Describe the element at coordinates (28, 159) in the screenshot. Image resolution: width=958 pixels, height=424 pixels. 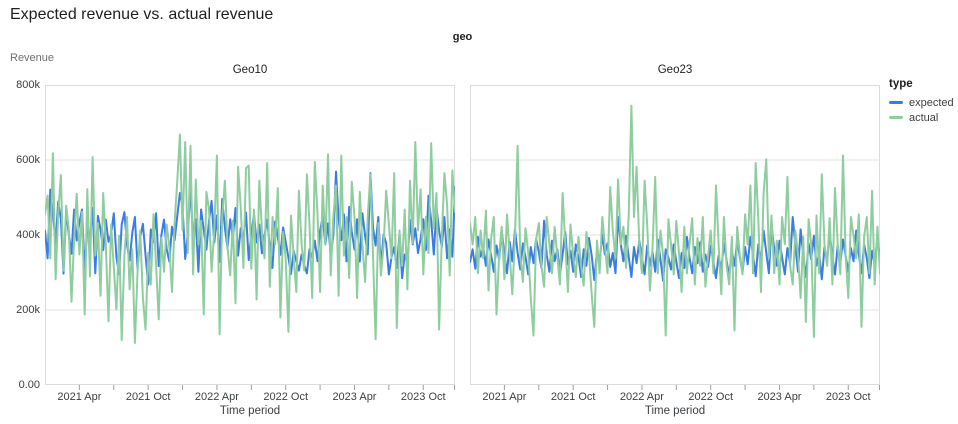
I see `y-tick-label: 600k` at that location.